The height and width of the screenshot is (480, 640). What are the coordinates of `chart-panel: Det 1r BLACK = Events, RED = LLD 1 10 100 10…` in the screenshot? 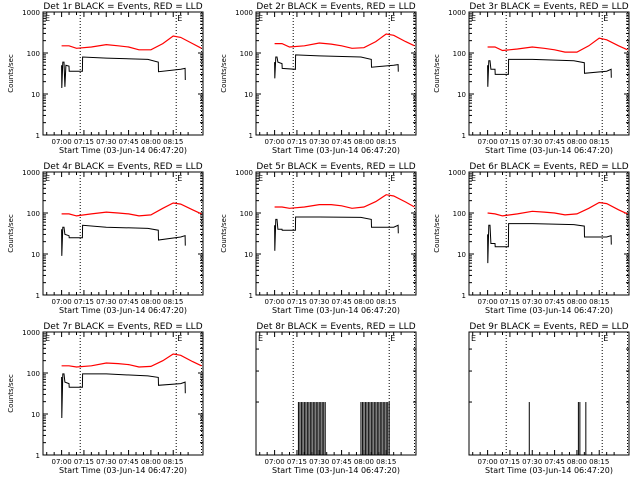 It's located at (105, 78).